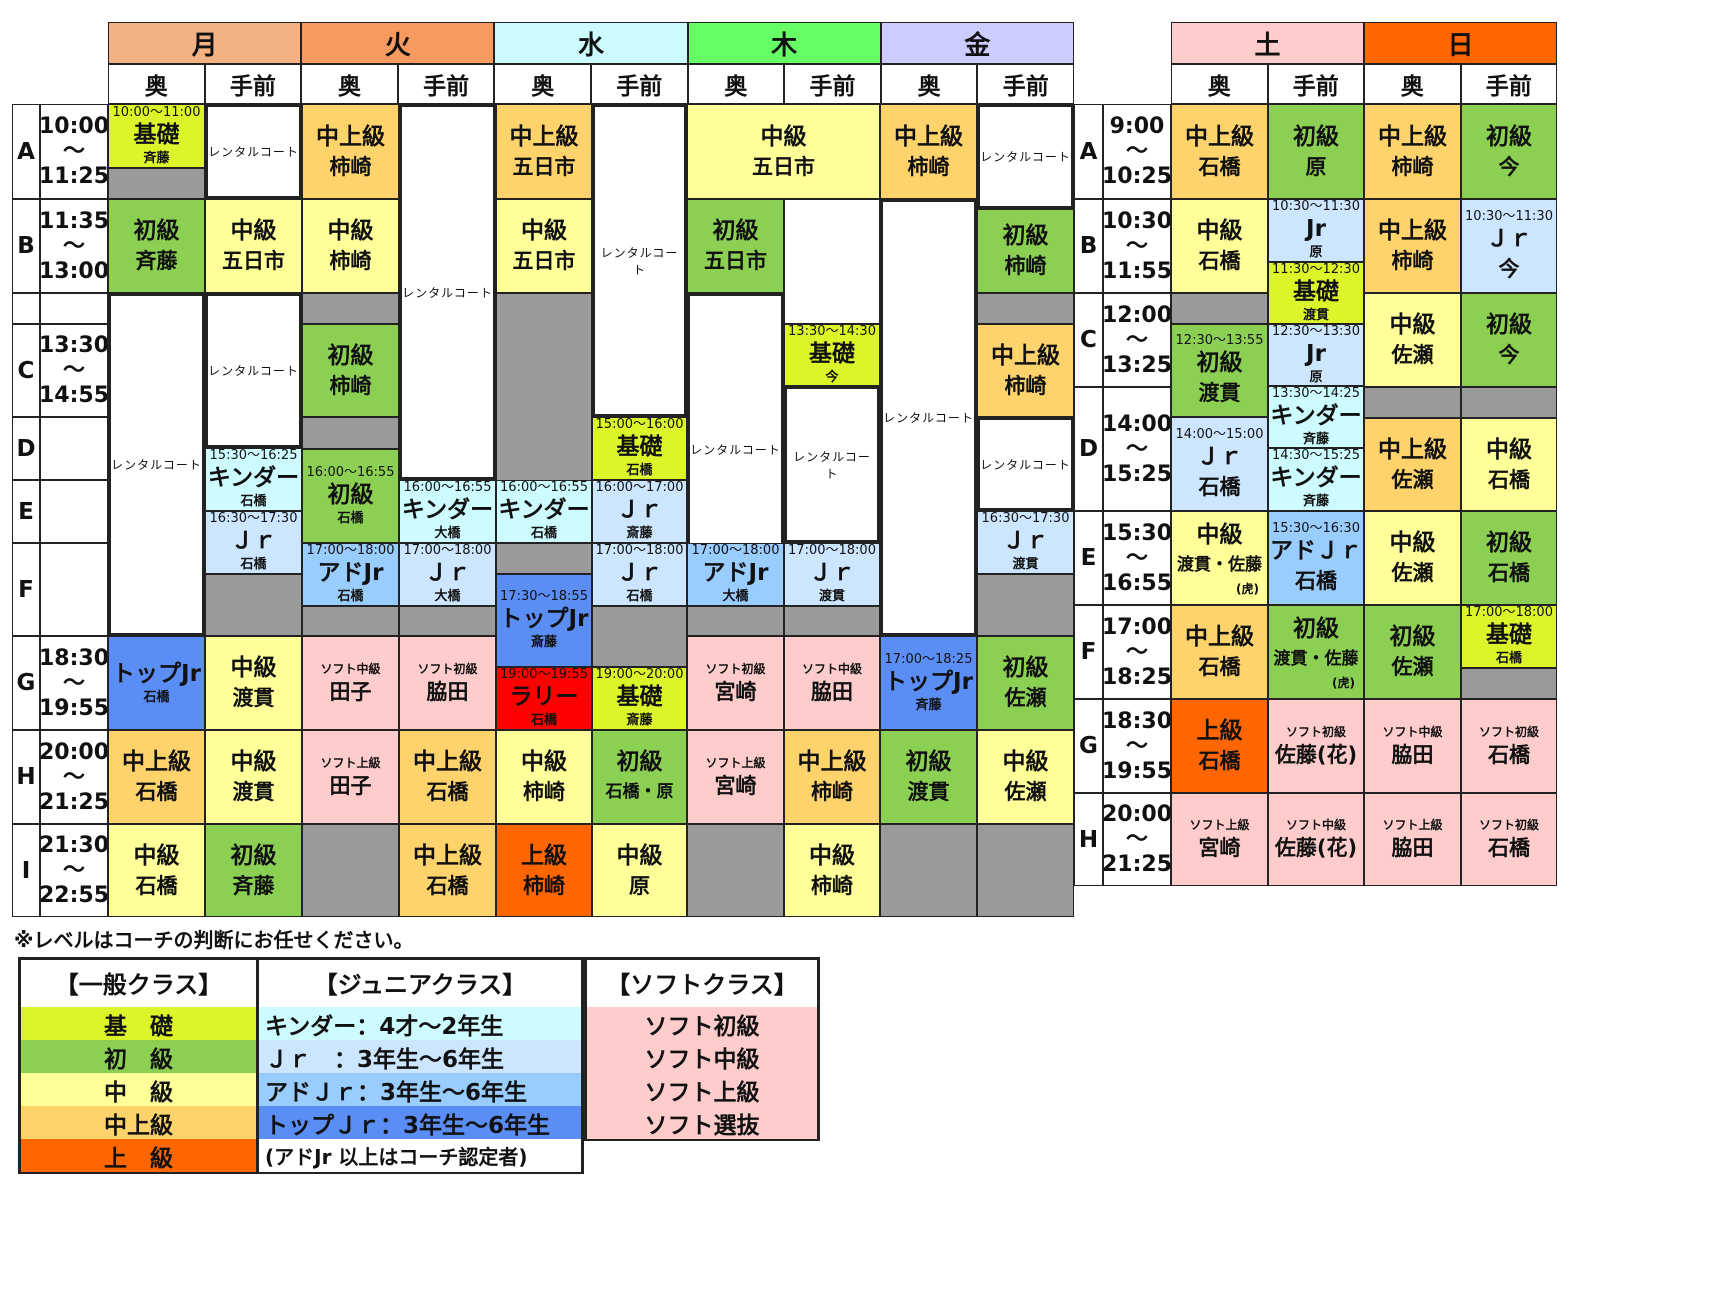 The image size is (1716, 1294). Describe the element at coordinates (1316, 166) in the screenshot. I see `coach-name: 原` at that location.